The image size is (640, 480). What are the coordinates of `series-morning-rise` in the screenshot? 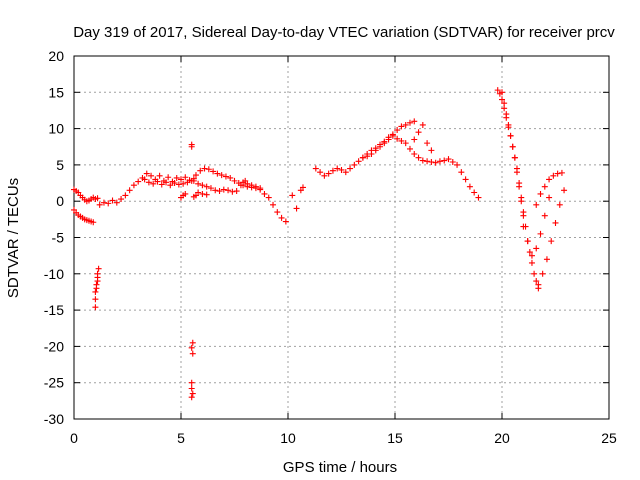 It's located at (146, 189).